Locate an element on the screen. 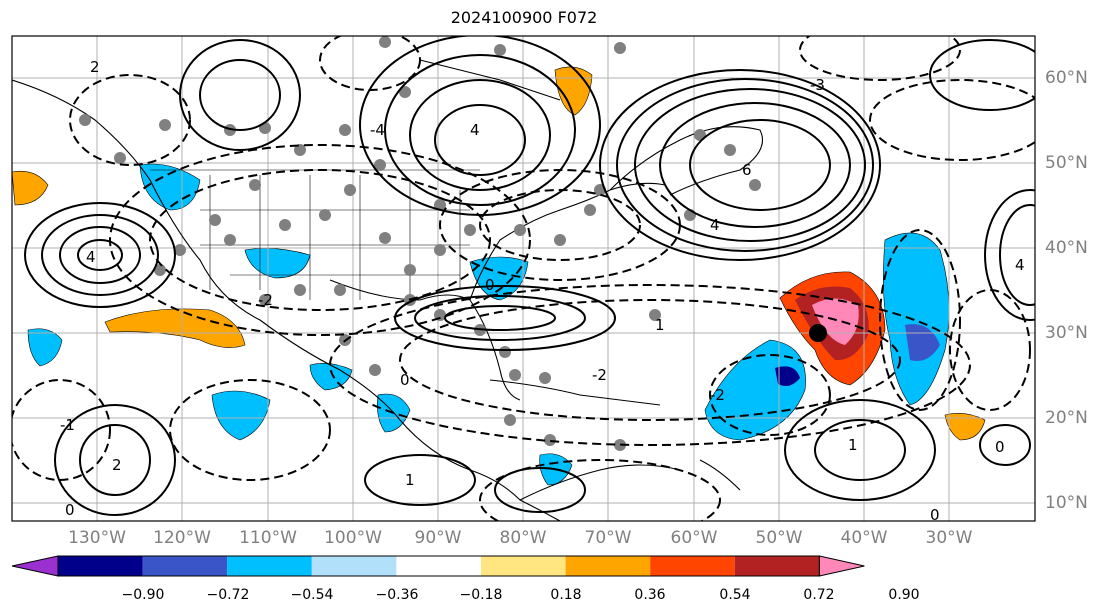  shade-orange-far-e is located at coordinates (965, 427).